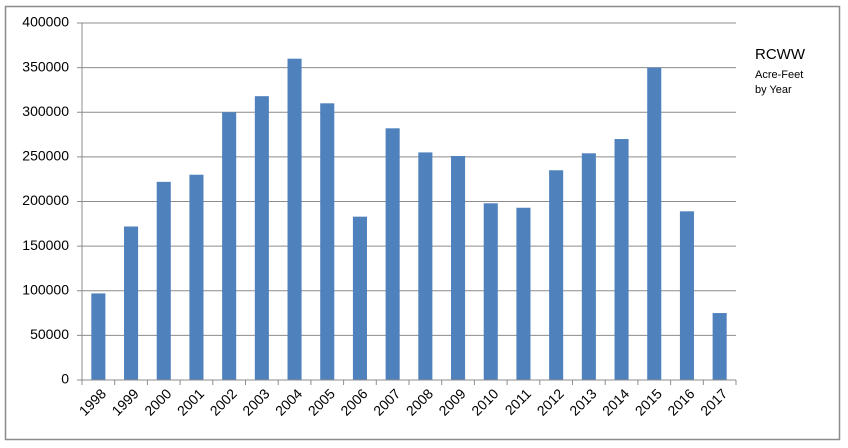 This screenshot has width=848, height=448. Describe the element at coordinates (45, 245) in the screenshot. I see `y-tick-label: 150000` at that location.